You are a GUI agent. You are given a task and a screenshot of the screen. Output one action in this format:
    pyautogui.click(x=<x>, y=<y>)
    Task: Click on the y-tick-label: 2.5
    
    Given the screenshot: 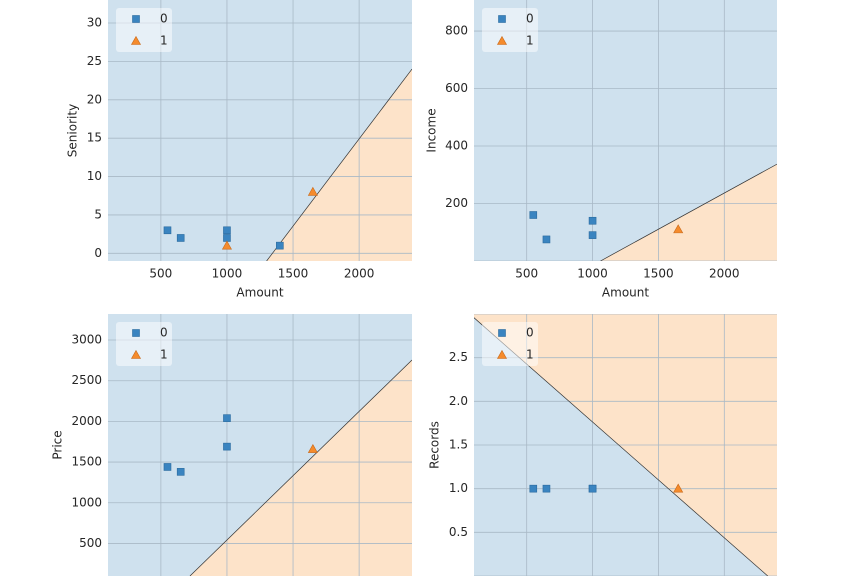 What is the action you would take?
    pyautogui.click(x=458, y=357)
    